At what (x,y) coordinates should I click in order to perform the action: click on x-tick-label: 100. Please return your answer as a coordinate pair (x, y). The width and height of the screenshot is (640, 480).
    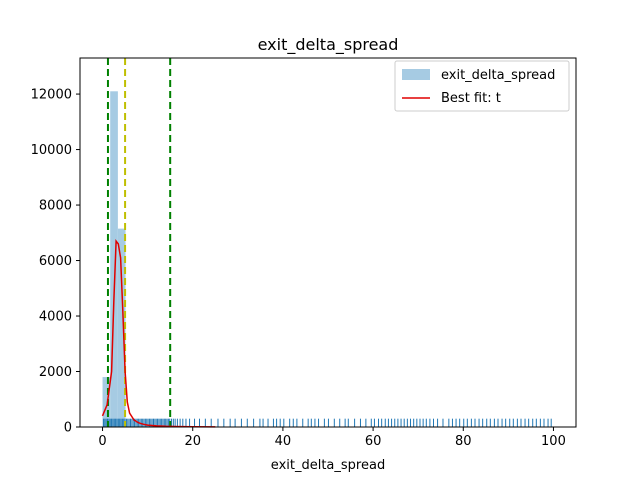
    Looking at the image, I should click on (553, 441).